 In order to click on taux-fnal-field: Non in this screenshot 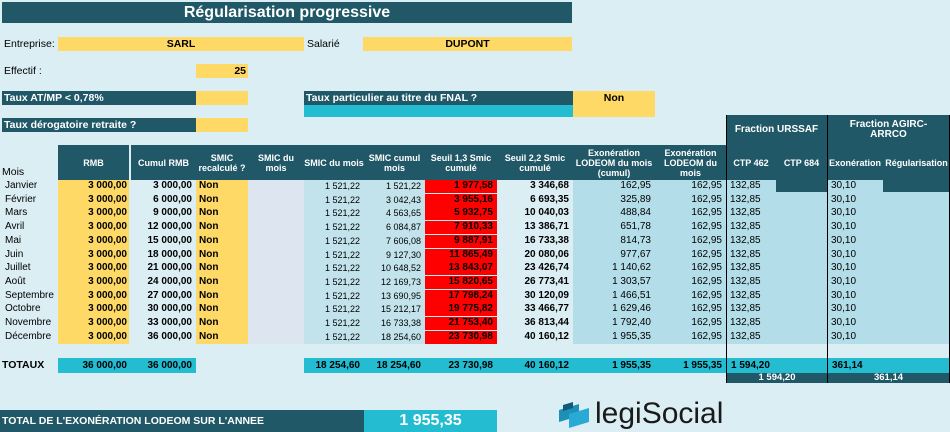, I will do `click(614, 104)`.